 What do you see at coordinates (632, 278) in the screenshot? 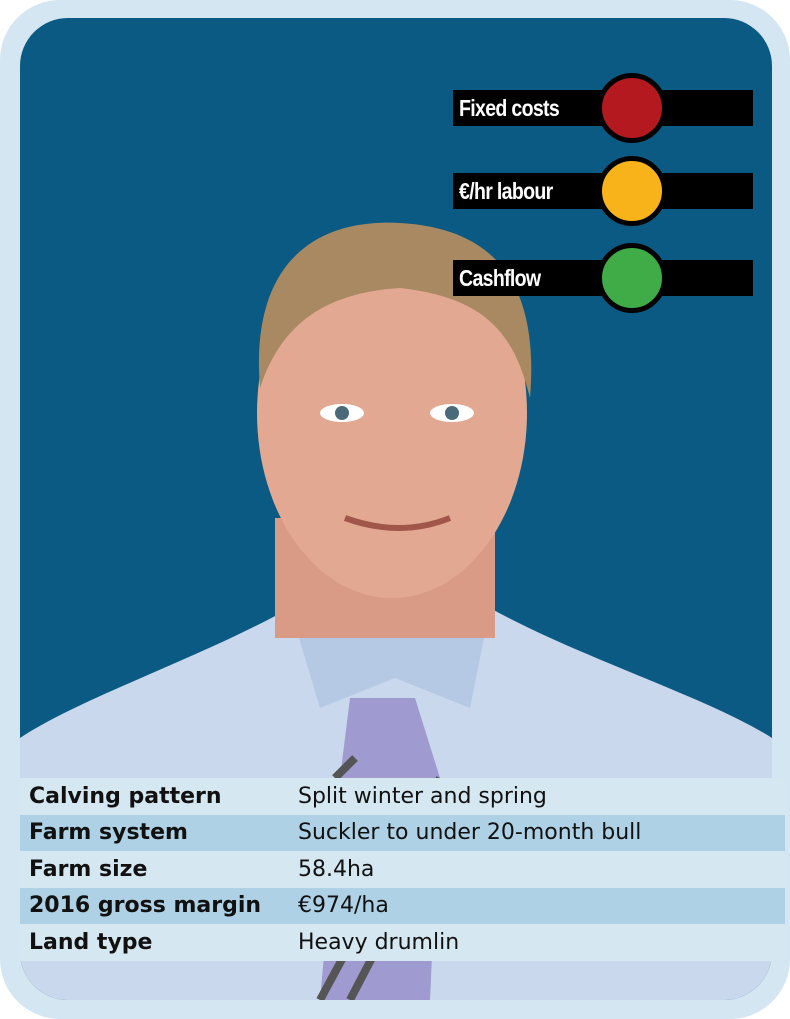
I see `green-status-light-icon` at bounding box center [632, 278].